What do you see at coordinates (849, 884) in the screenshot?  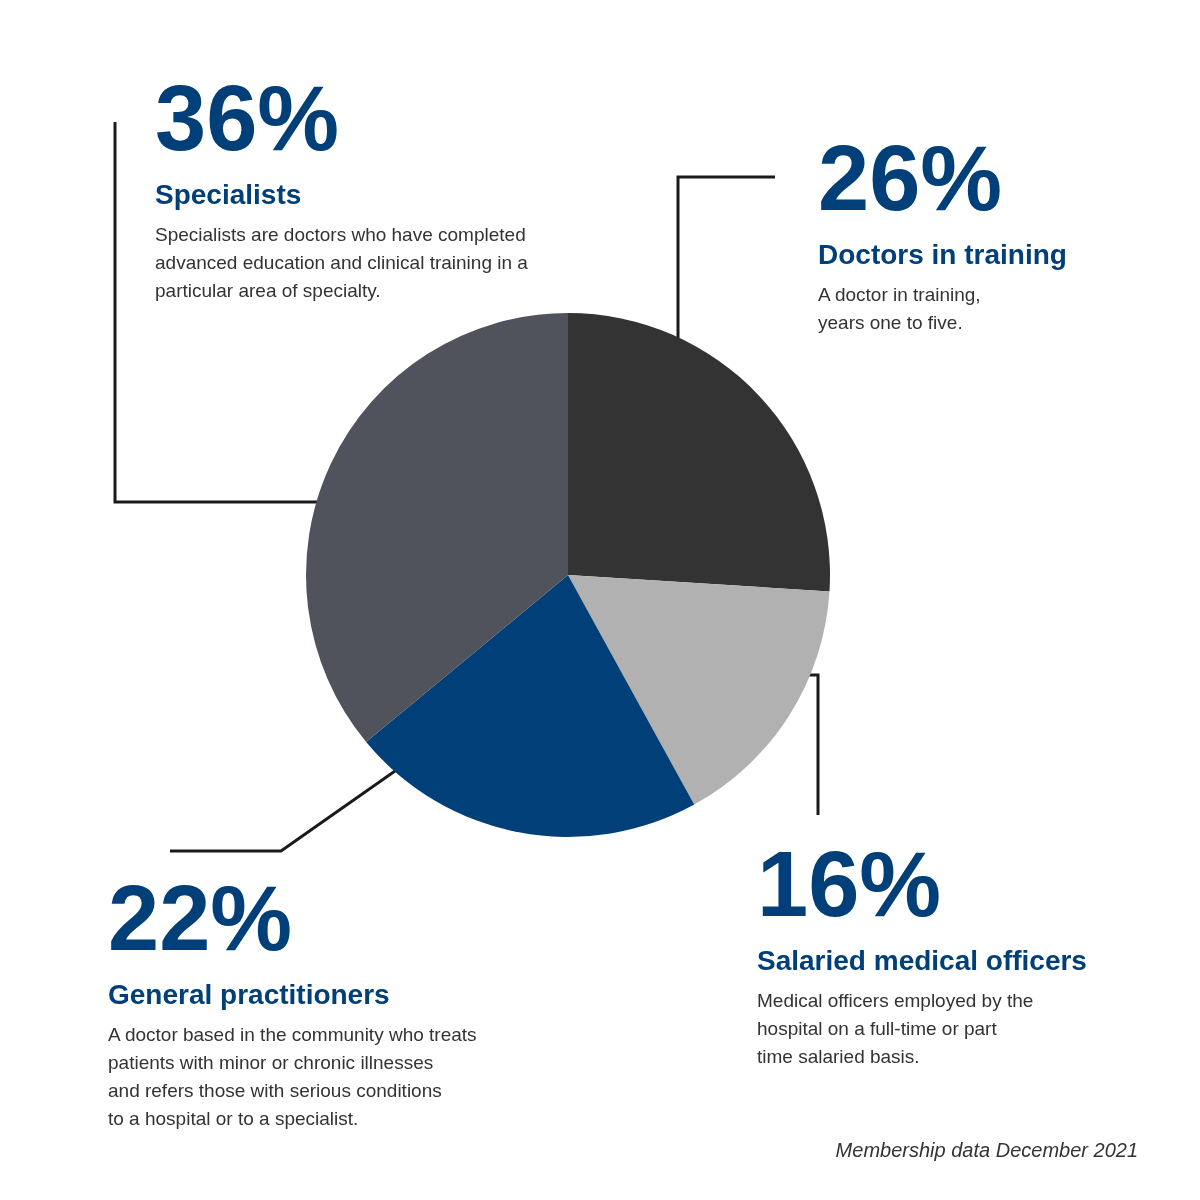 I see `data-label: 16%` at bounding box center [849, 884].